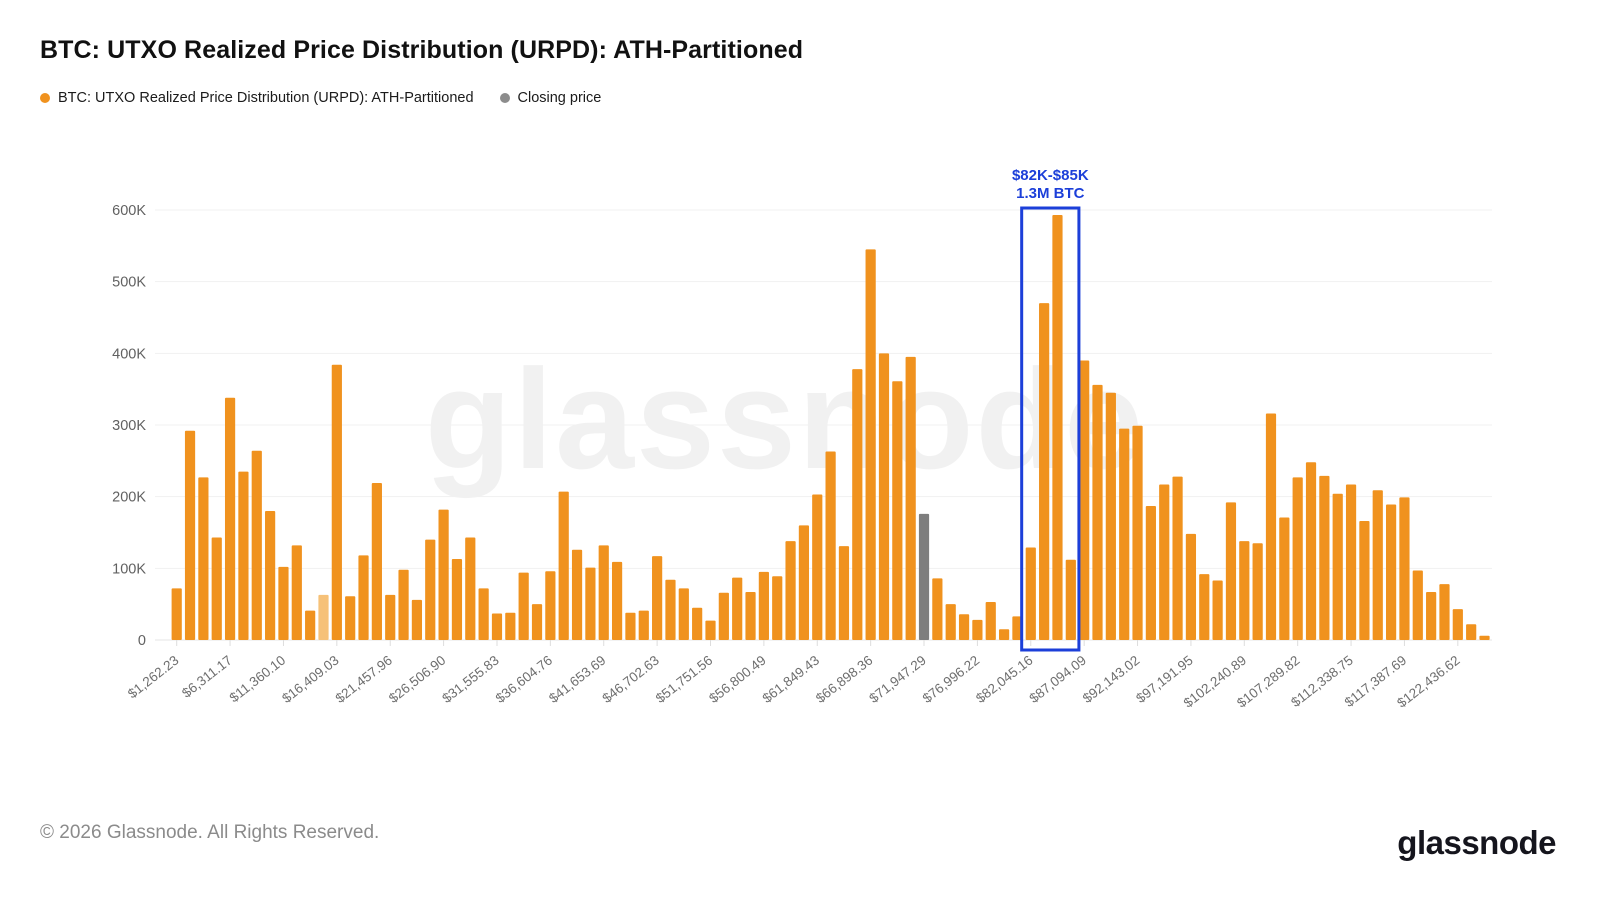 This screenshot has width=1600, height=900. What do you see at coordinates (323, 617) in the screenshot?
I see `urpd-bar-faded` at bounding box center [323, 617].